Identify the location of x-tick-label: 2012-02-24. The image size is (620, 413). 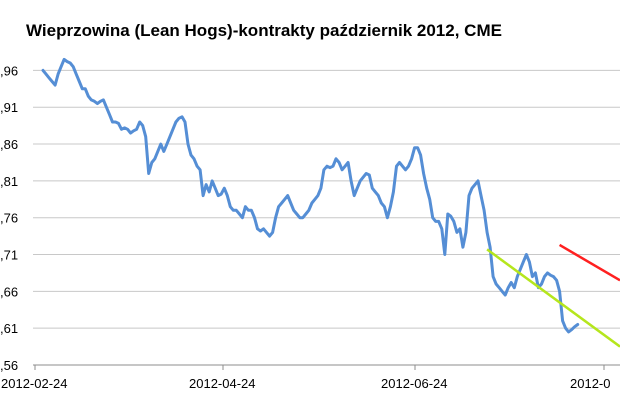
(34, 383).